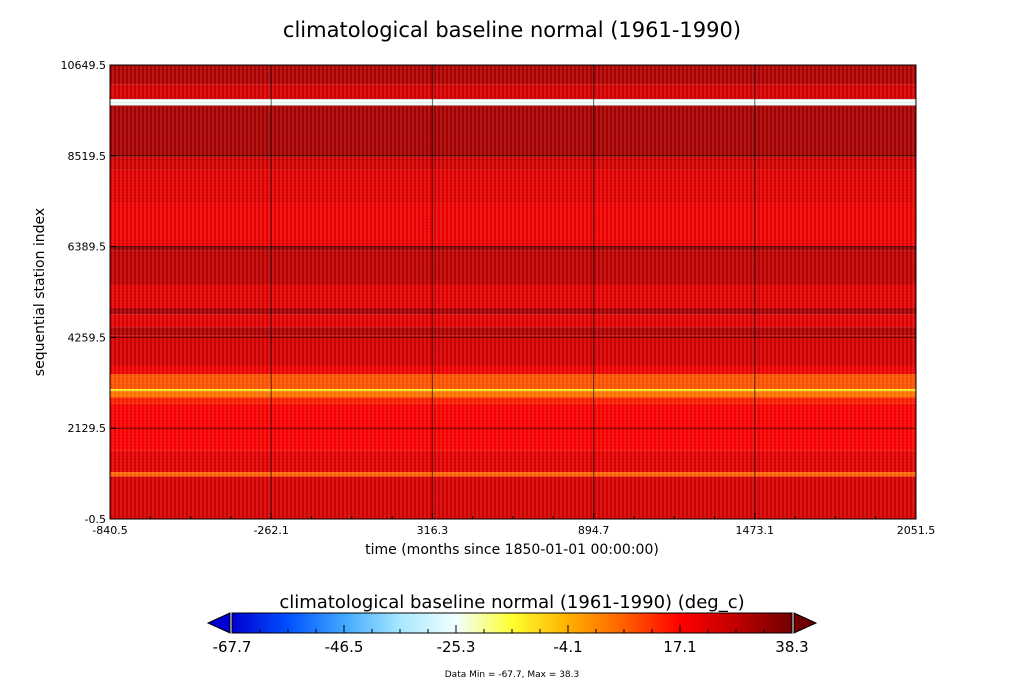  I want to click on colorbar-tick-label: 38.3, so click(791, 647).